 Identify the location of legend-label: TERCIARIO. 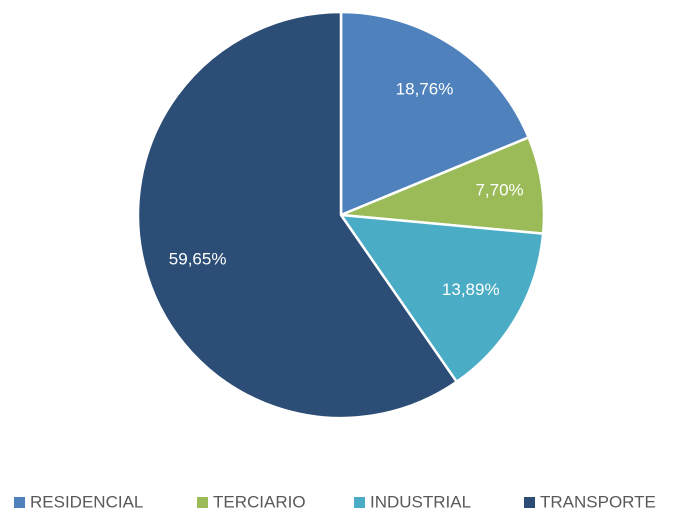
(259, 501).